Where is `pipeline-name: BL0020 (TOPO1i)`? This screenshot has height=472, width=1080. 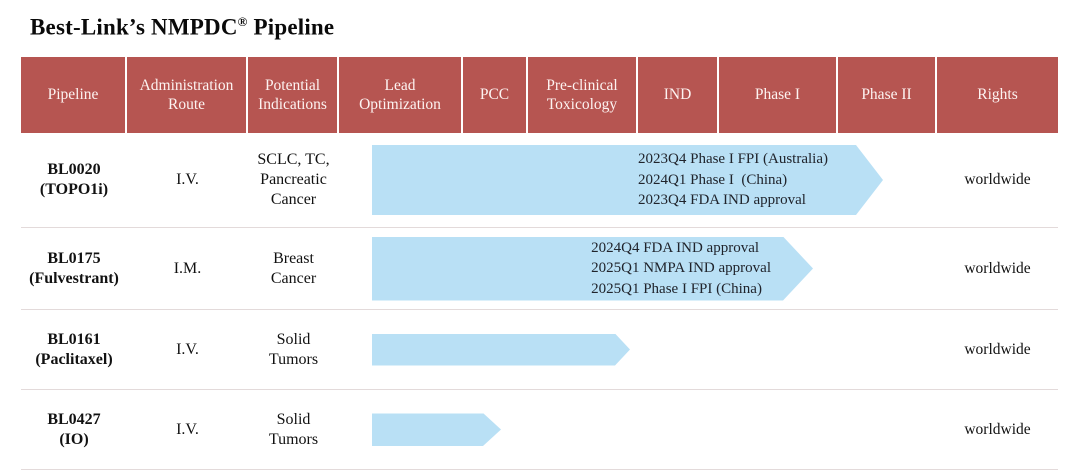
pipeline-name: BL0020 (TOPO1i) is located at coordinates (74, 179).